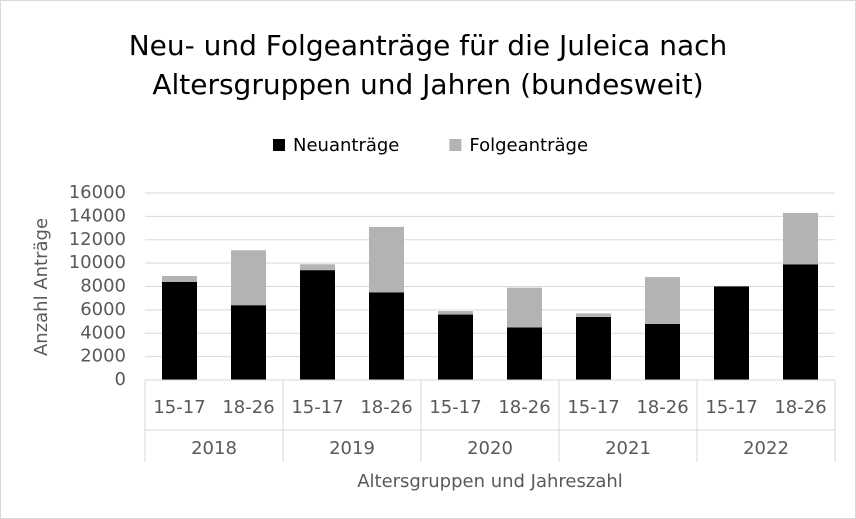 Image resolution: width=856 pixels, height=519 pixels. Describe the element at coordinates (490, 481) in the screenshot. I see `x-axis-label: Altersgruppen und Jahreszahl` at that location.